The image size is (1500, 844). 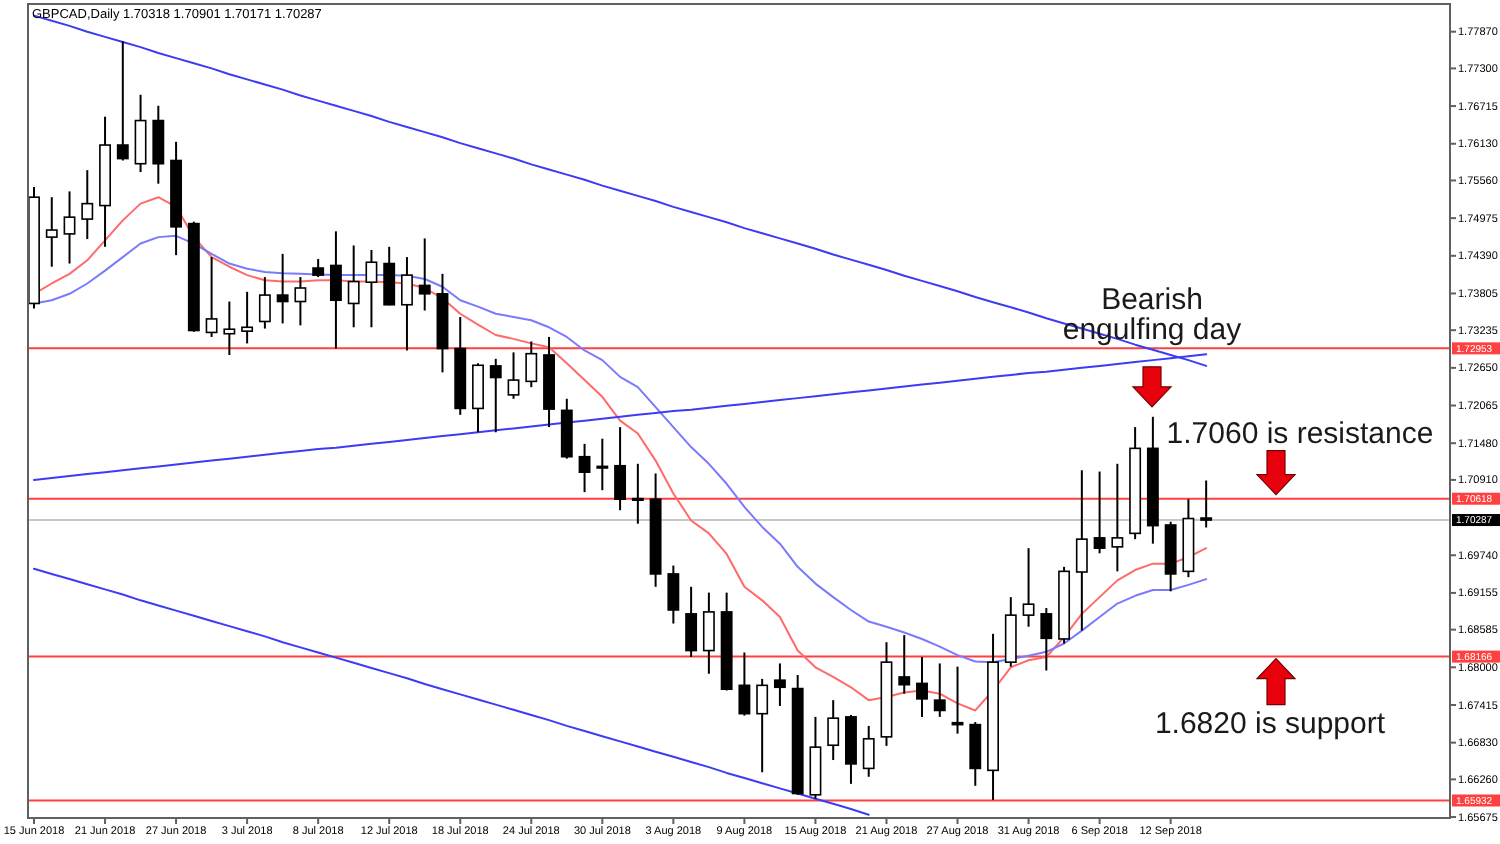 I want to click on annotation: 1.7060 is resistance, so click(x=1300, y=433).